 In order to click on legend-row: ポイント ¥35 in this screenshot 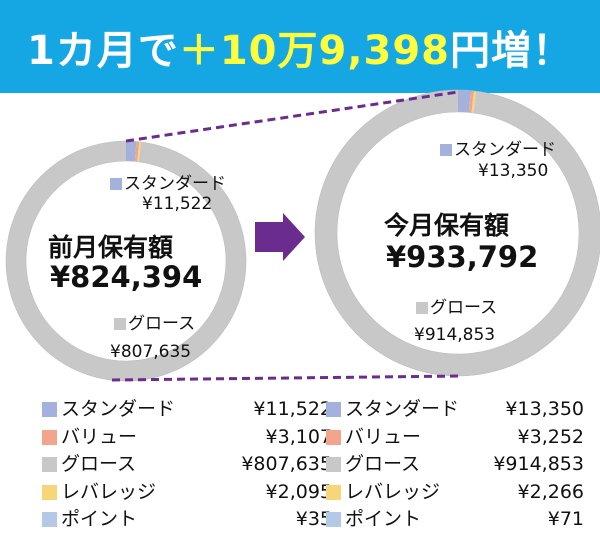, I will do `click(187, 520)`.